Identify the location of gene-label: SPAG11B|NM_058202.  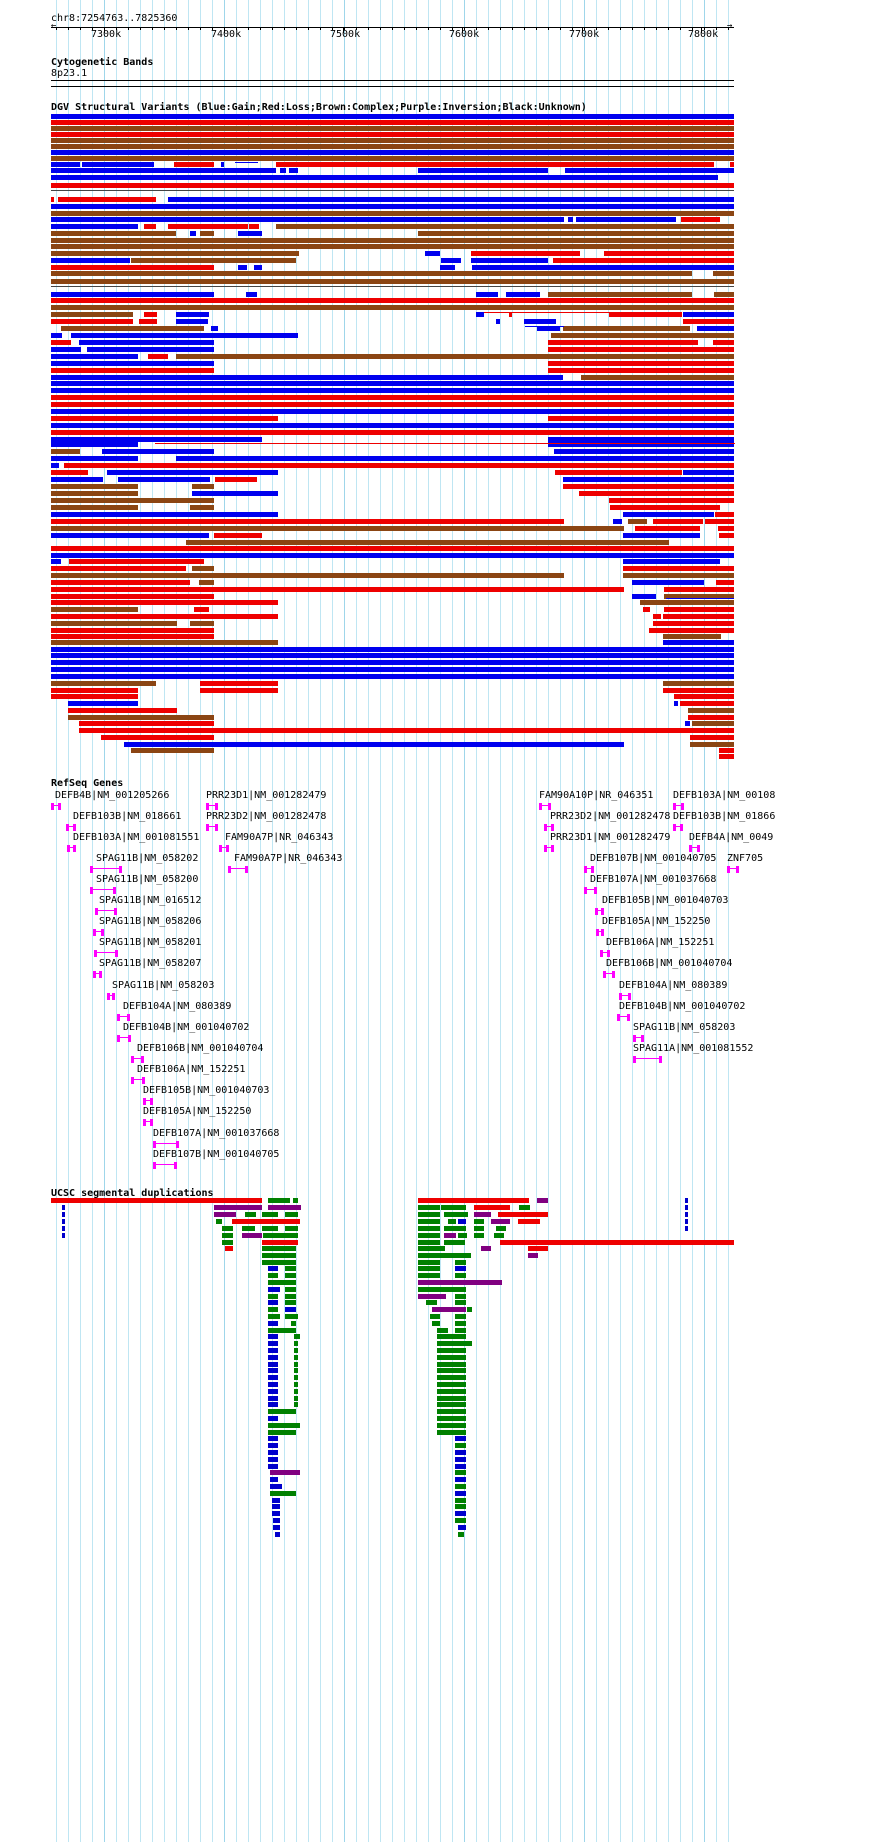
(147, 858).